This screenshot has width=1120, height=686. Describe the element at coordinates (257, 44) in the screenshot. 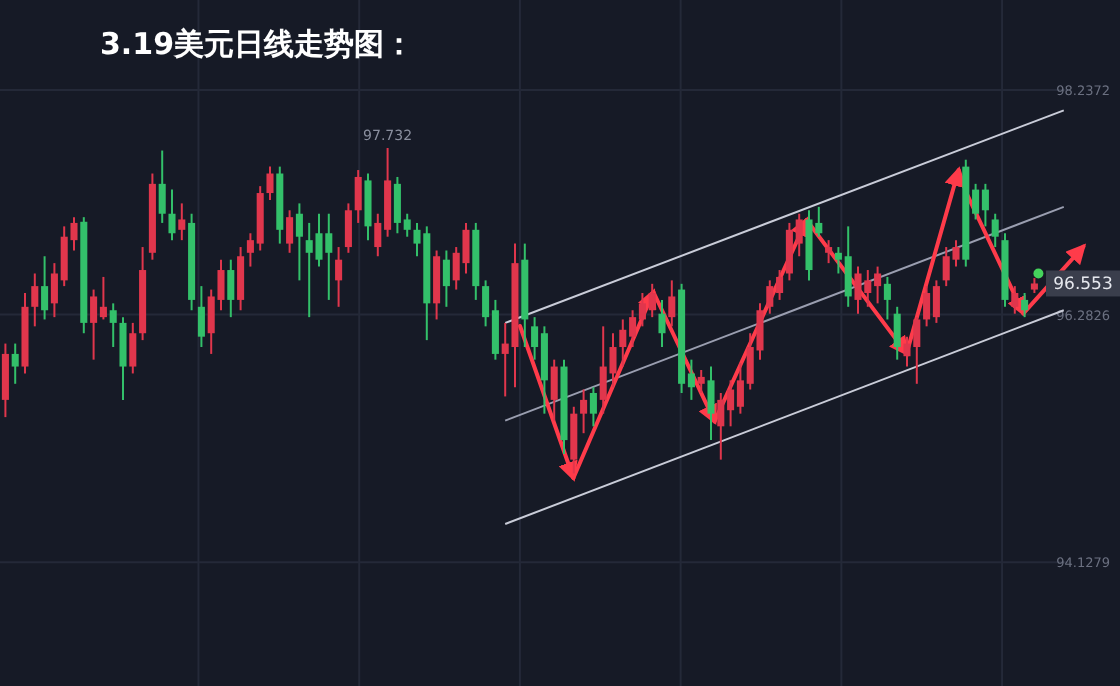

I see `text: 3.19美元日线走势图：` at that location.